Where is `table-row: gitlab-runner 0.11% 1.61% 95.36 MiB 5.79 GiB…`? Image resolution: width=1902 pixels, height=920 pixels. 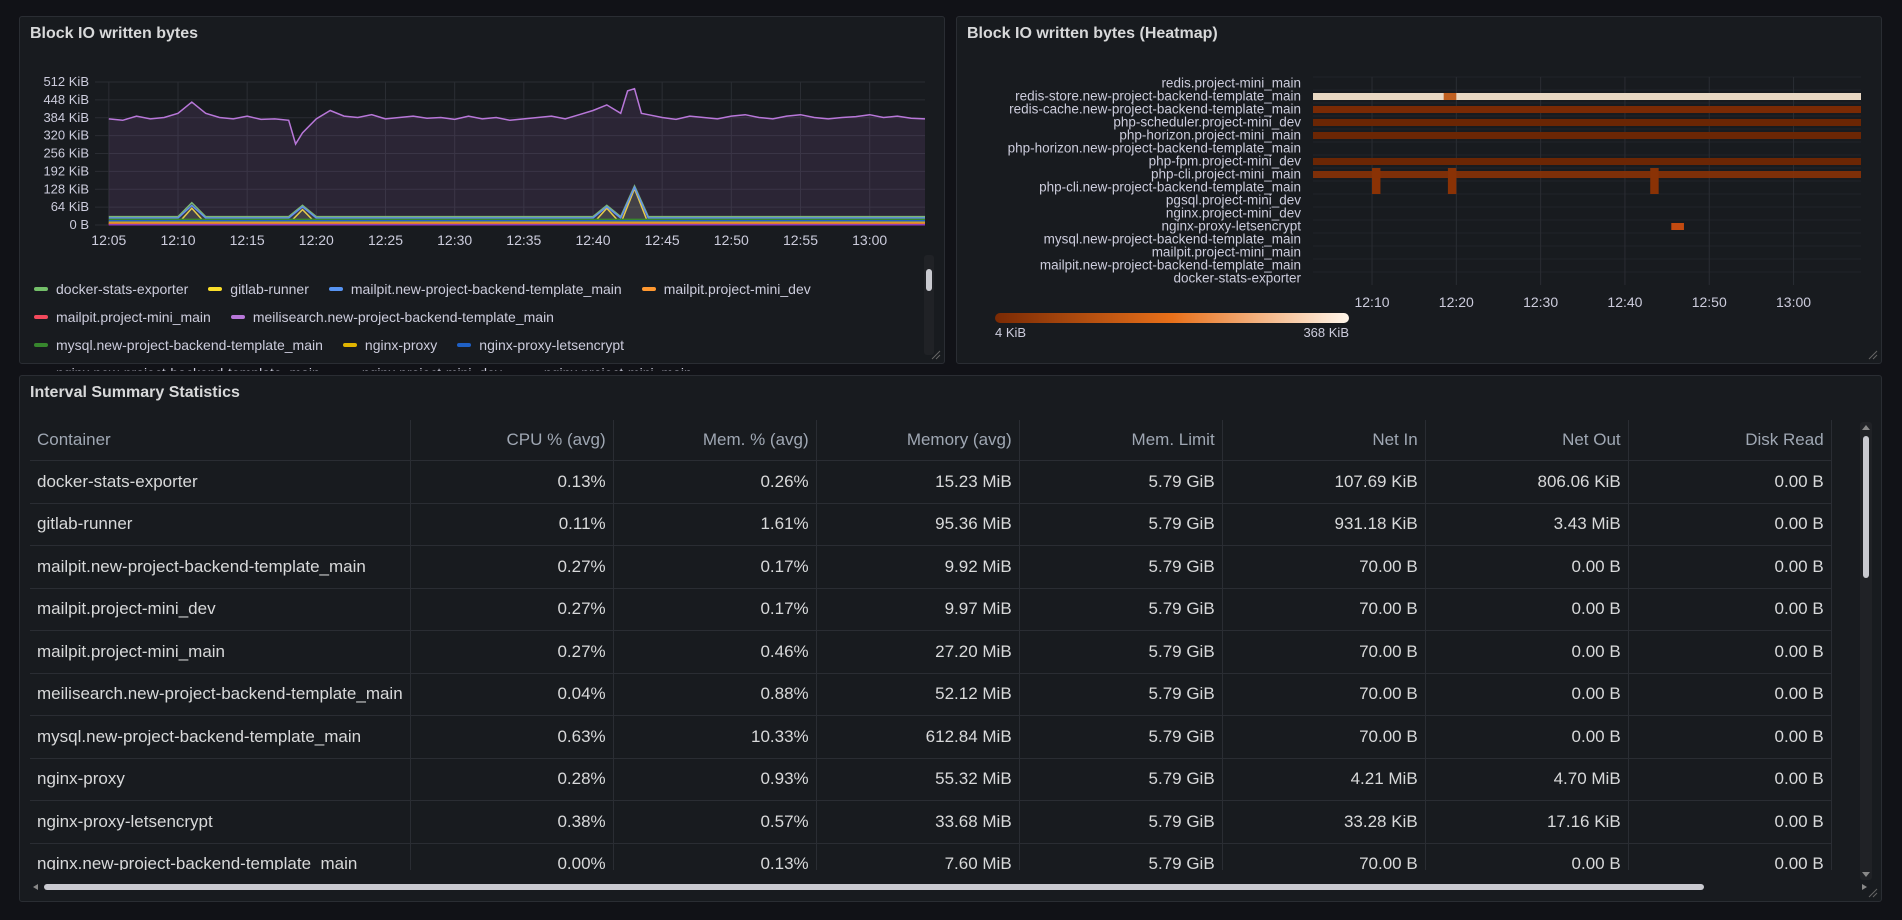 table-row: gitlab-runner 0.11% 1.61% 95.36 MiB 5.79 GiB… is located at coordinates (931, 524).